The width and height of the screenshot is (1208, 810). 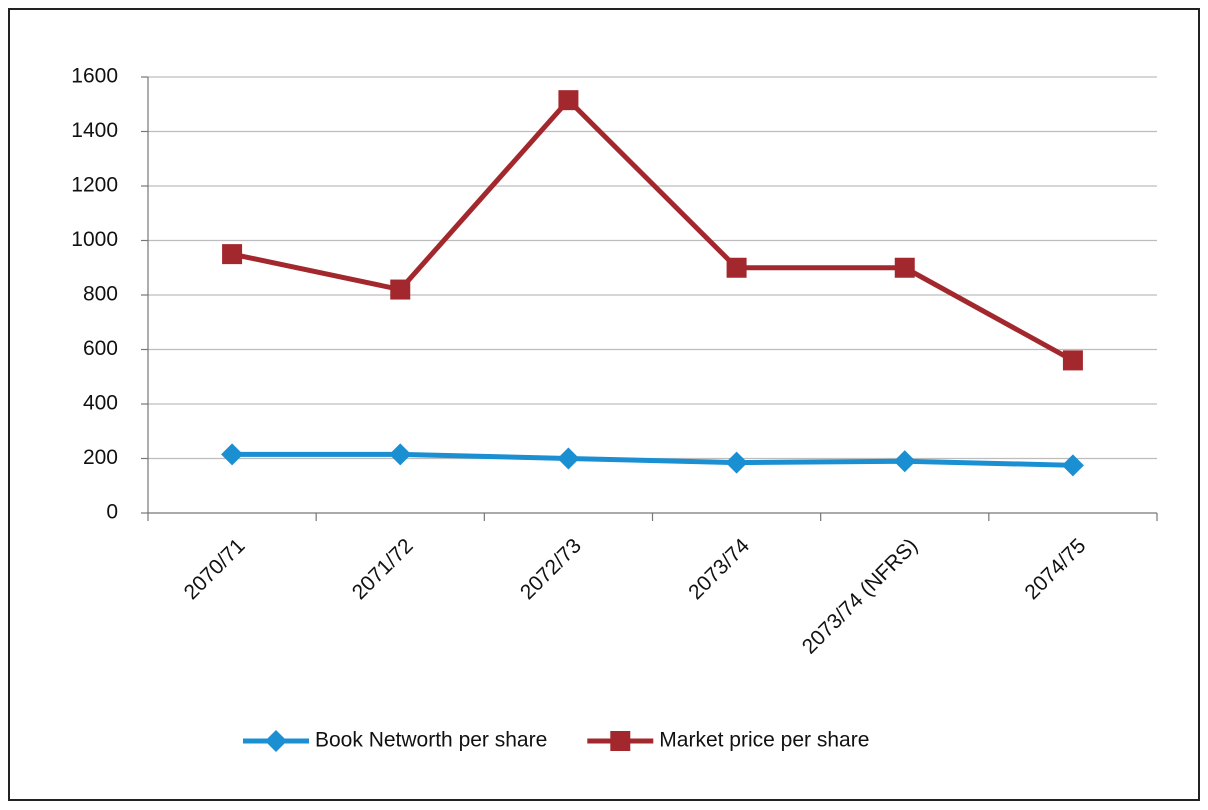 I want to click on series-line, so click(x=652, y=459).